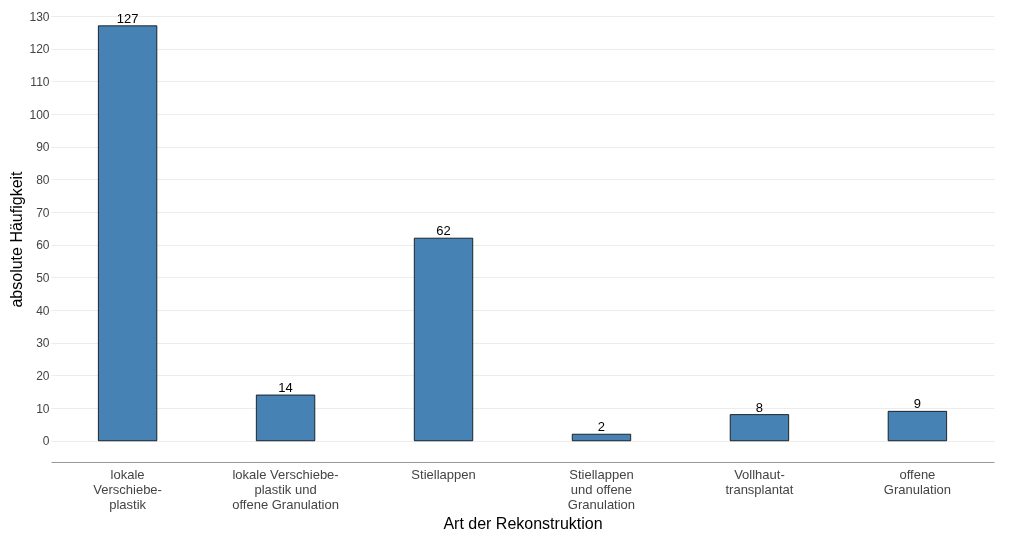  What do you see at coordinates (43, 343) in the screenshot?
I see `y-tick-label: 30` at bounding box center [43, 343].